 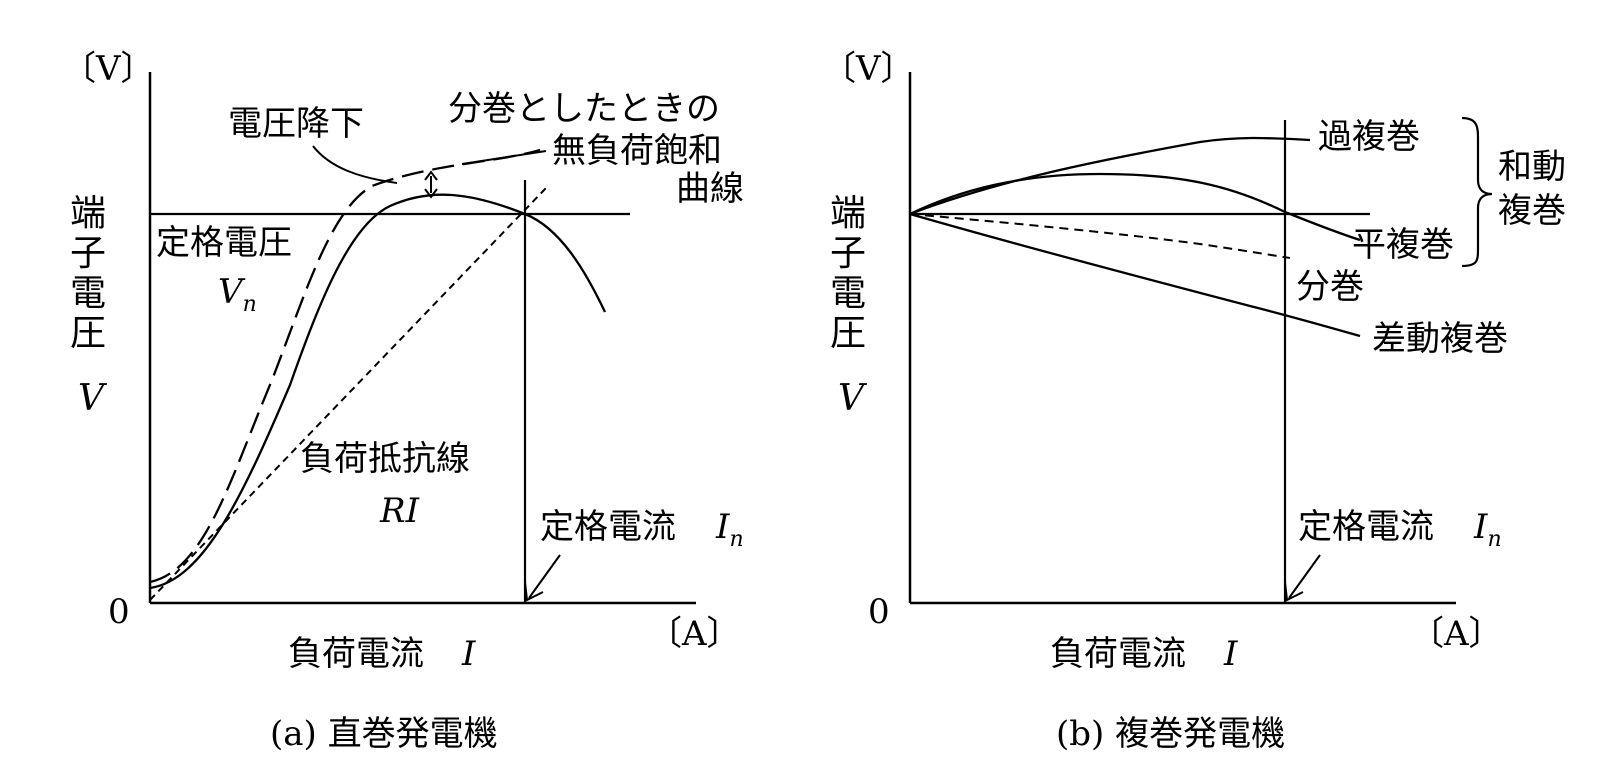 What do you see at coordinates (1403, 245) in the screenshot?
I see `panel-b-flat-compound-label: 平複巻` at bounding box center [1403, 245].